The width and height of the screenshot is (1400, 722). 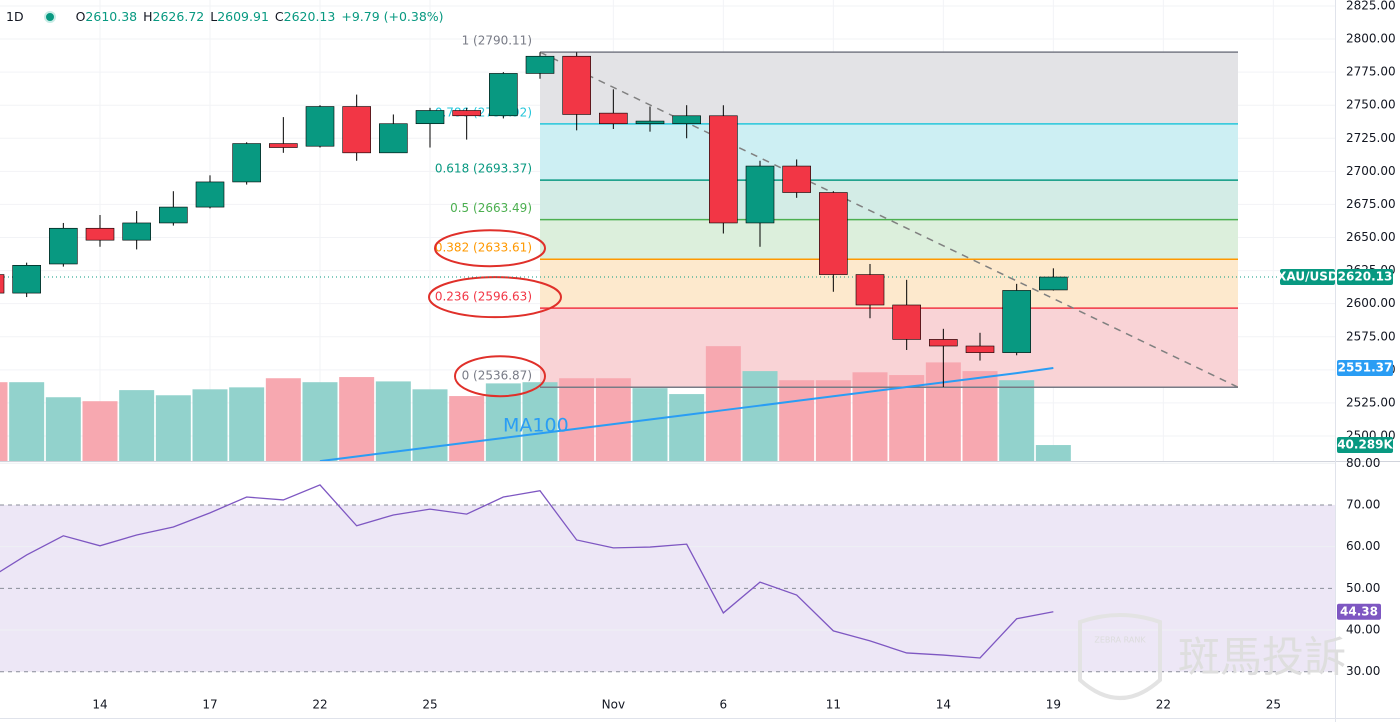 I want to click on y-tick-label: 2725.00, so click(x=1371, y=138).